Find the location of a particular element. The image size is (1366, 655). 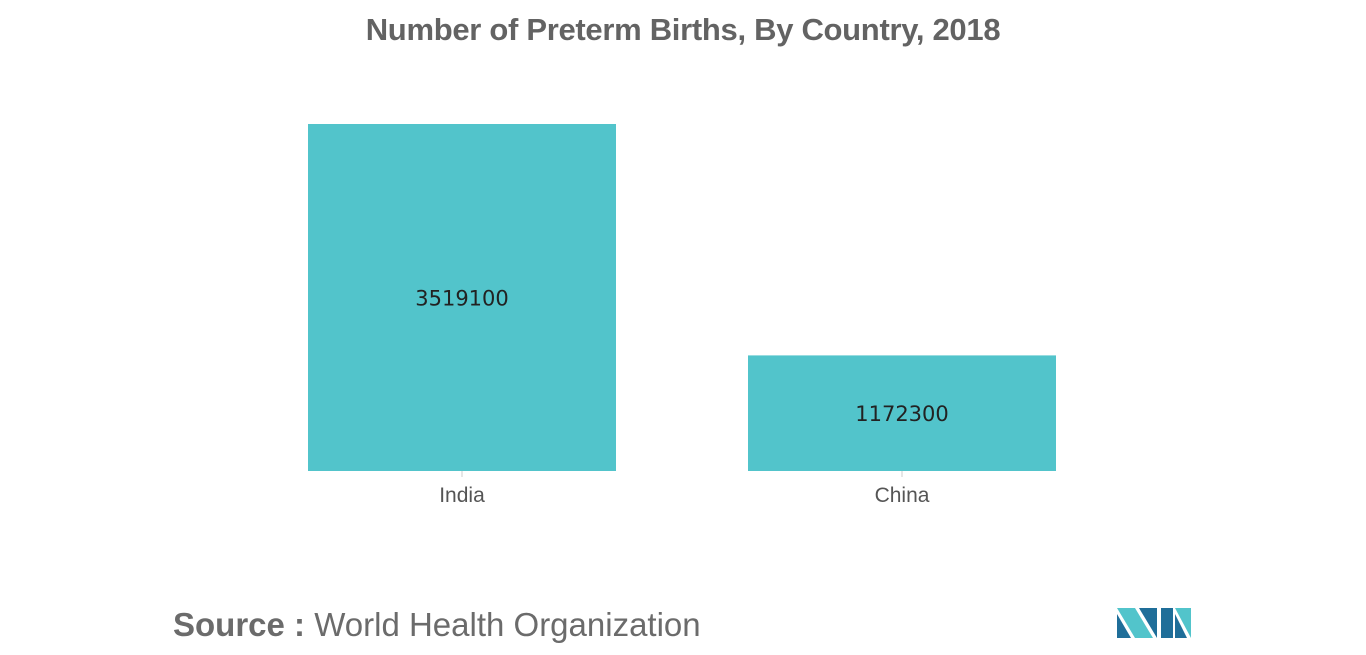

source-label: Source : is located at coordinates (239, 624).